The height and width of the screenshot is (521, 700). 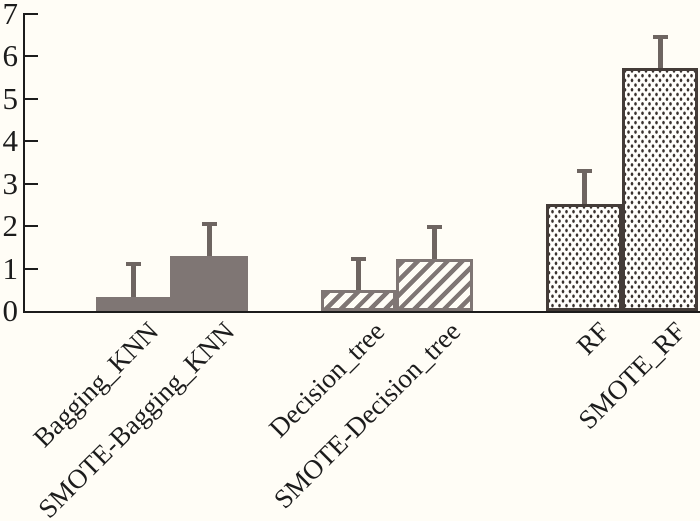 I want to click on y-tick-label: 1, so click(x=10, y=268).